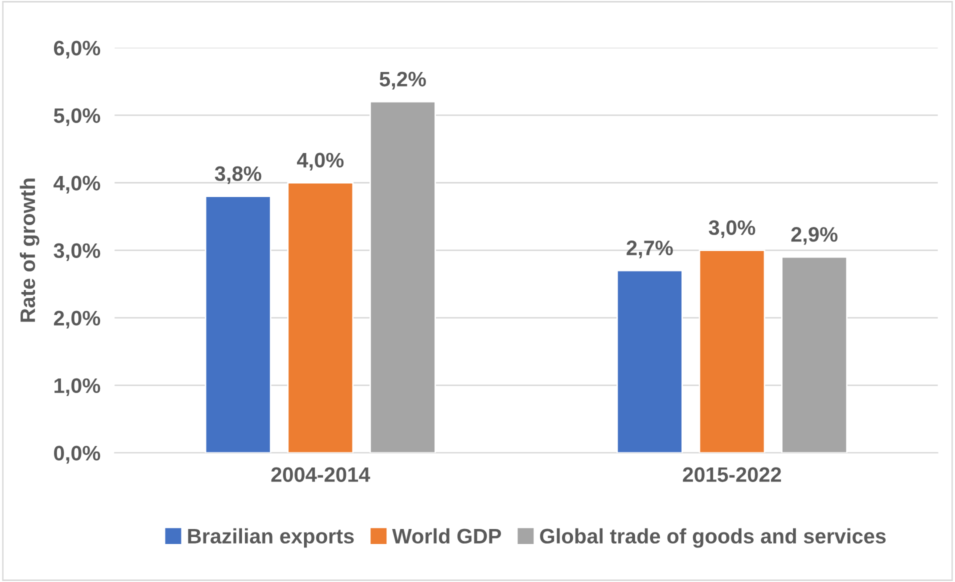 The height and width of the screenshot is (582, 955). Describe the element at coordinates (77, 117) in the screenshot. I see `y-tick-label: 5,0%` at that location.